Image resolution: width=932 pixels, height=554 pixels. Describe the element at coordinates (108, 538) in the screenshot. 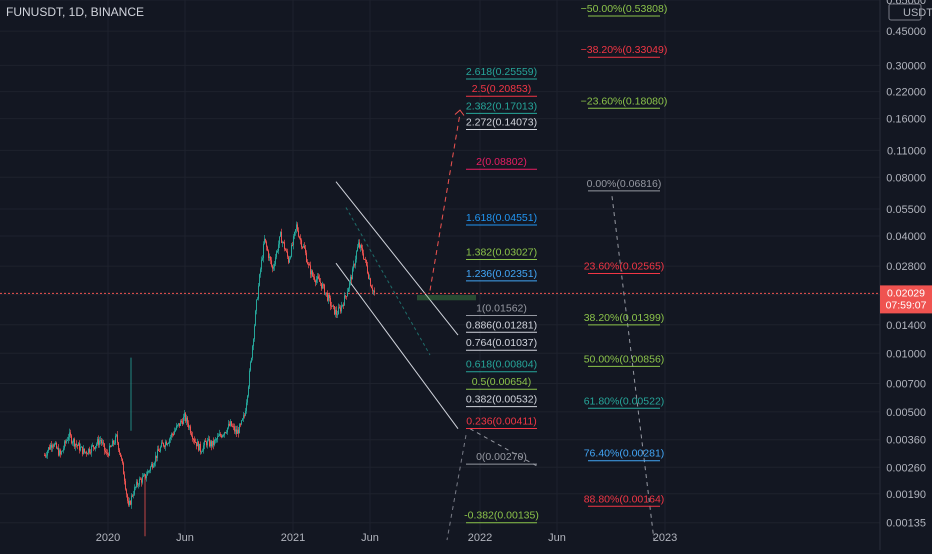

I see `x-tick-label: 2020` at that location.